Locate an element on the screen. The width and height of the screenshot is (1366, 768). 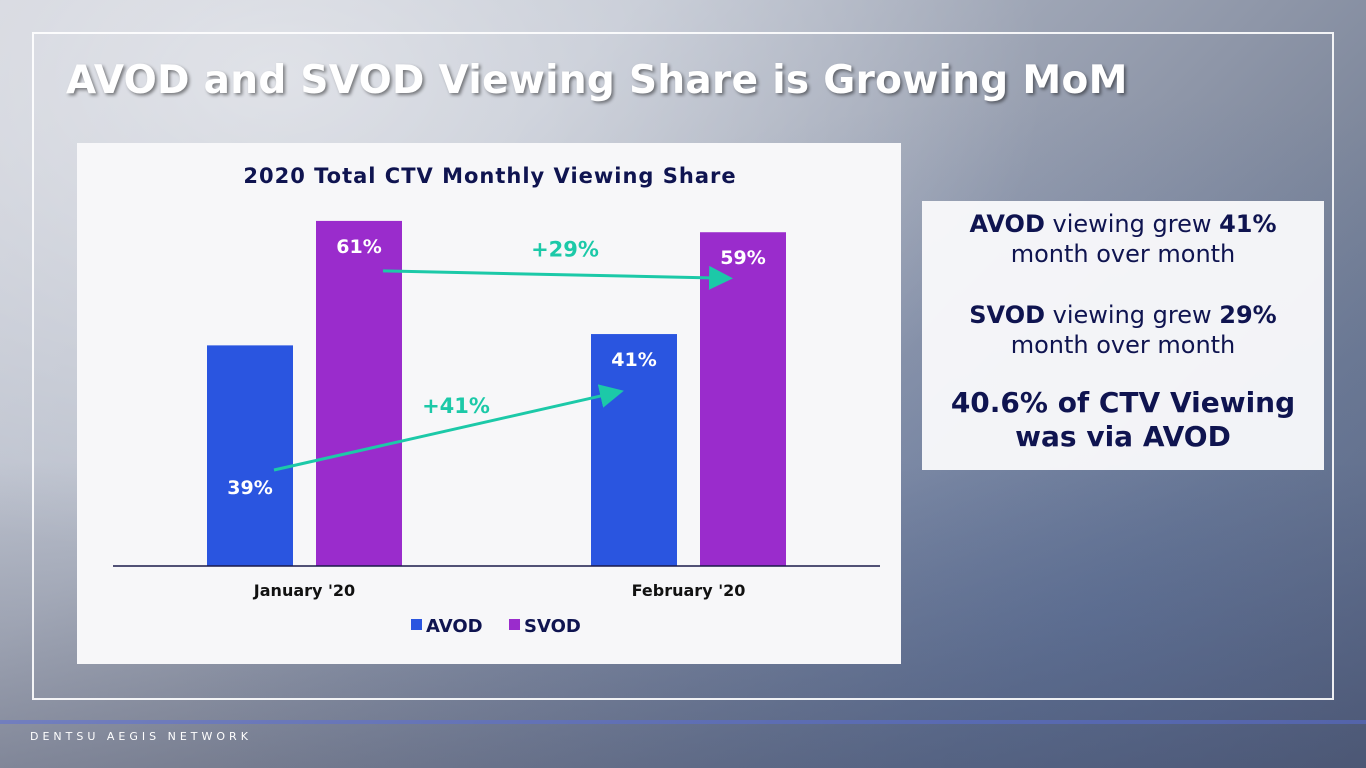
x-tick-label: February '20 is located at coordinates (689, 590).